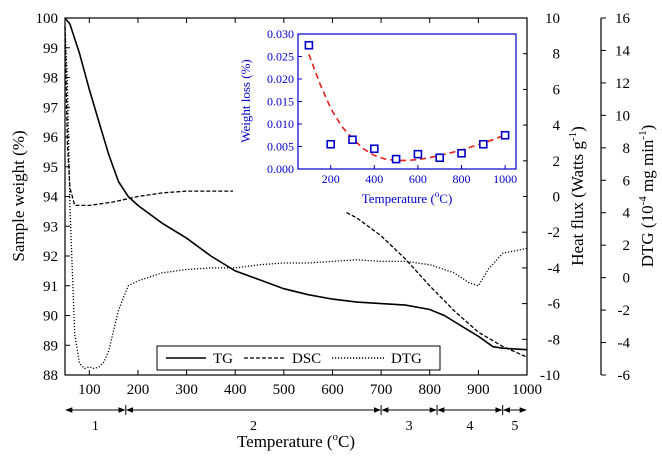 The width and height of the screenshot is (662, 457). I want to click on x-tick-label: 400, so click(235, 390).